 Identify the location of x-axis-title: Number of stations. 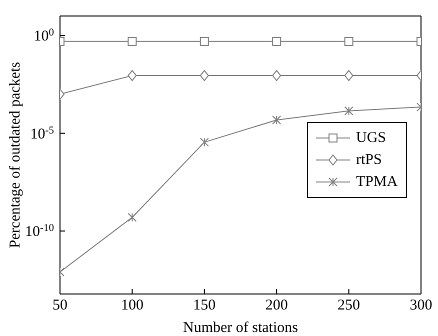
(240, 328).